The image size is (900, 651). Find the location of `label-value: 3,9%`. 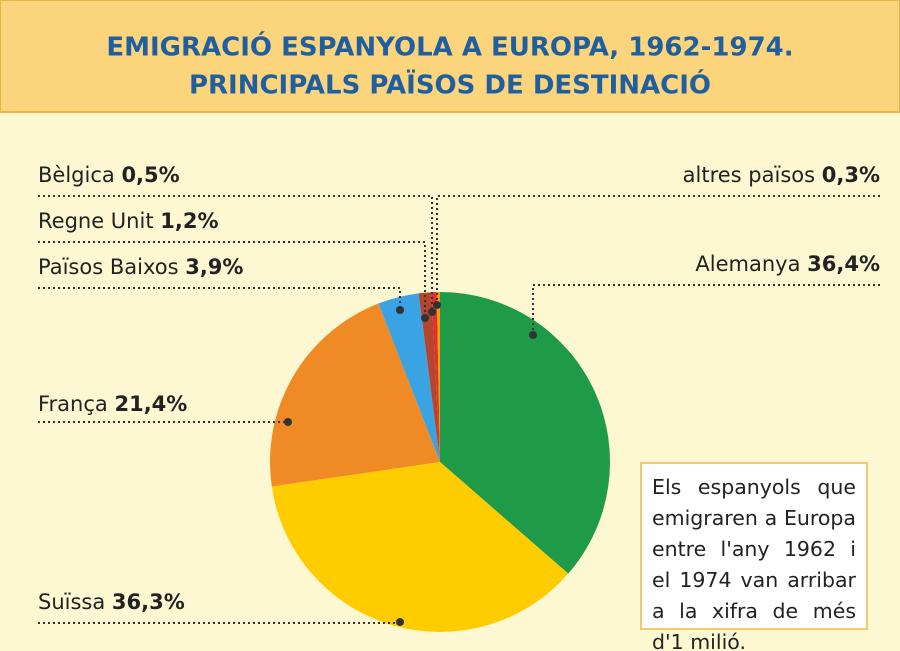

label-value: 3,9% is located at coordinates (214, 267).